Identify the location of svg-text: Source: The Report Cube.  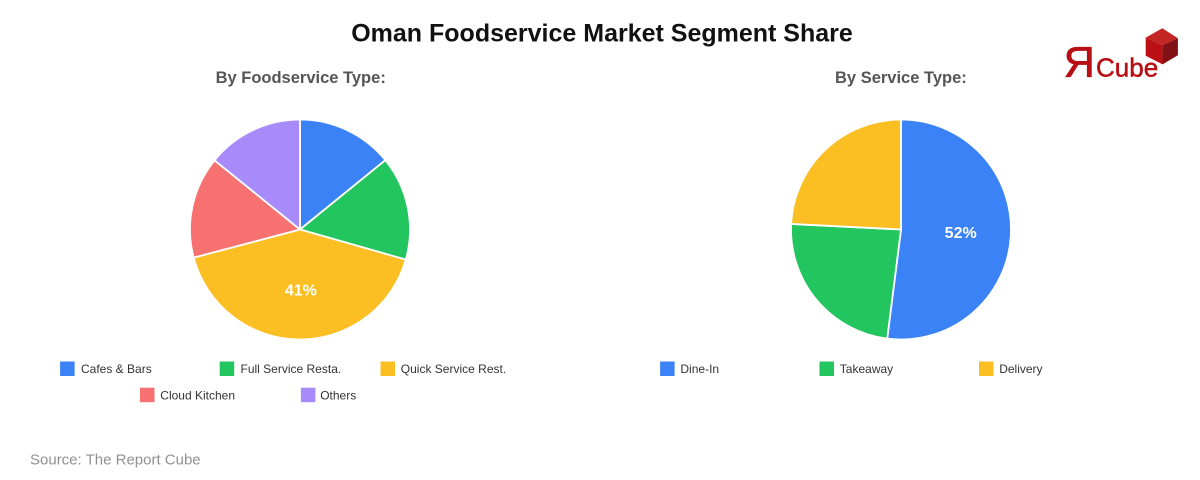
(115, 460).